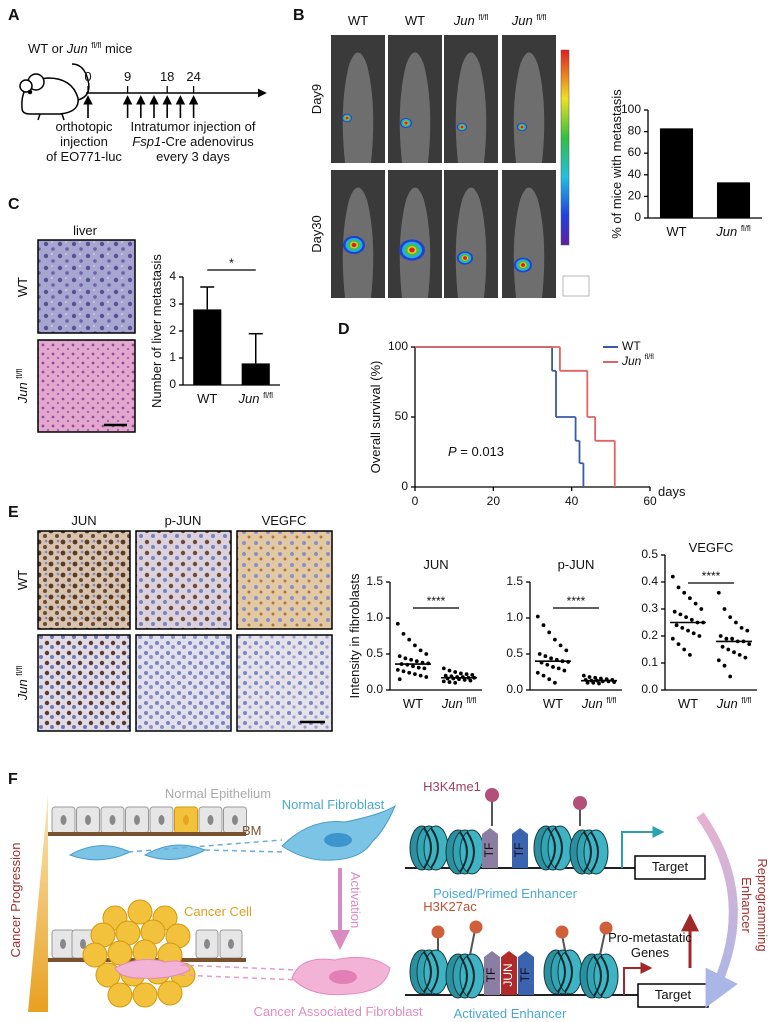  What do you see at coordinates (252, 830) in the screenshot?
I see `bm-label: BM` at bounding box center [252, 830].